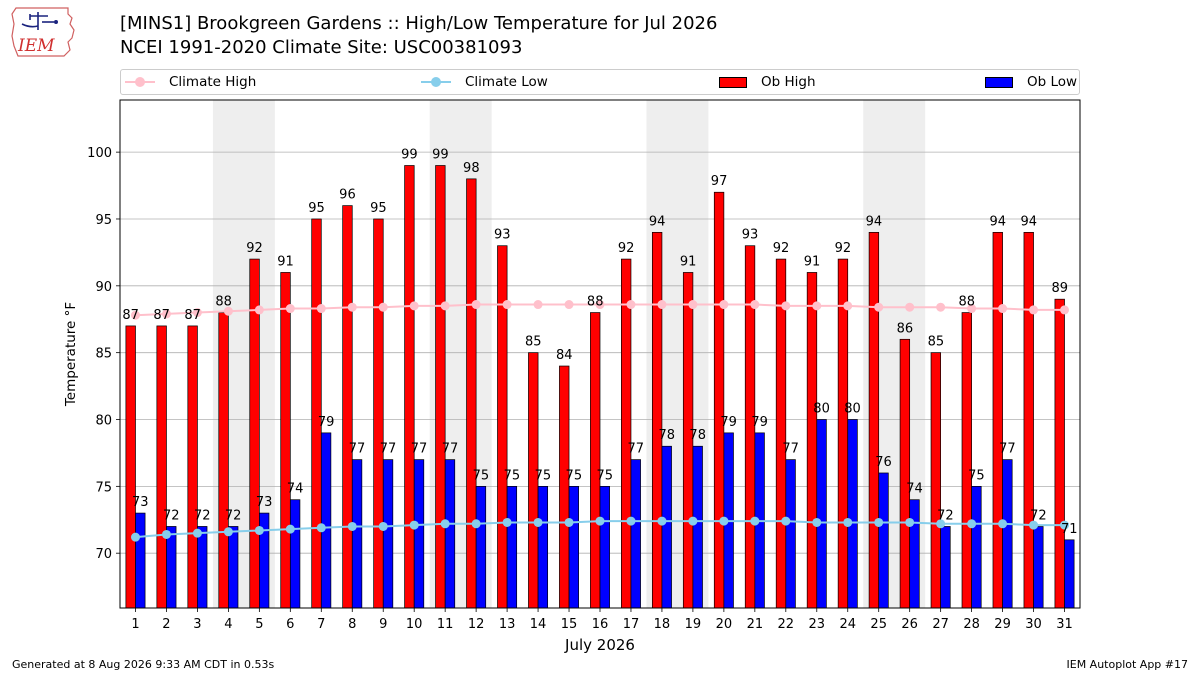 The image size is (1200, 675). Describe the element at coordinates (657, 221) in the screenshot. I see `ob-high-value-label: 94` at that location.